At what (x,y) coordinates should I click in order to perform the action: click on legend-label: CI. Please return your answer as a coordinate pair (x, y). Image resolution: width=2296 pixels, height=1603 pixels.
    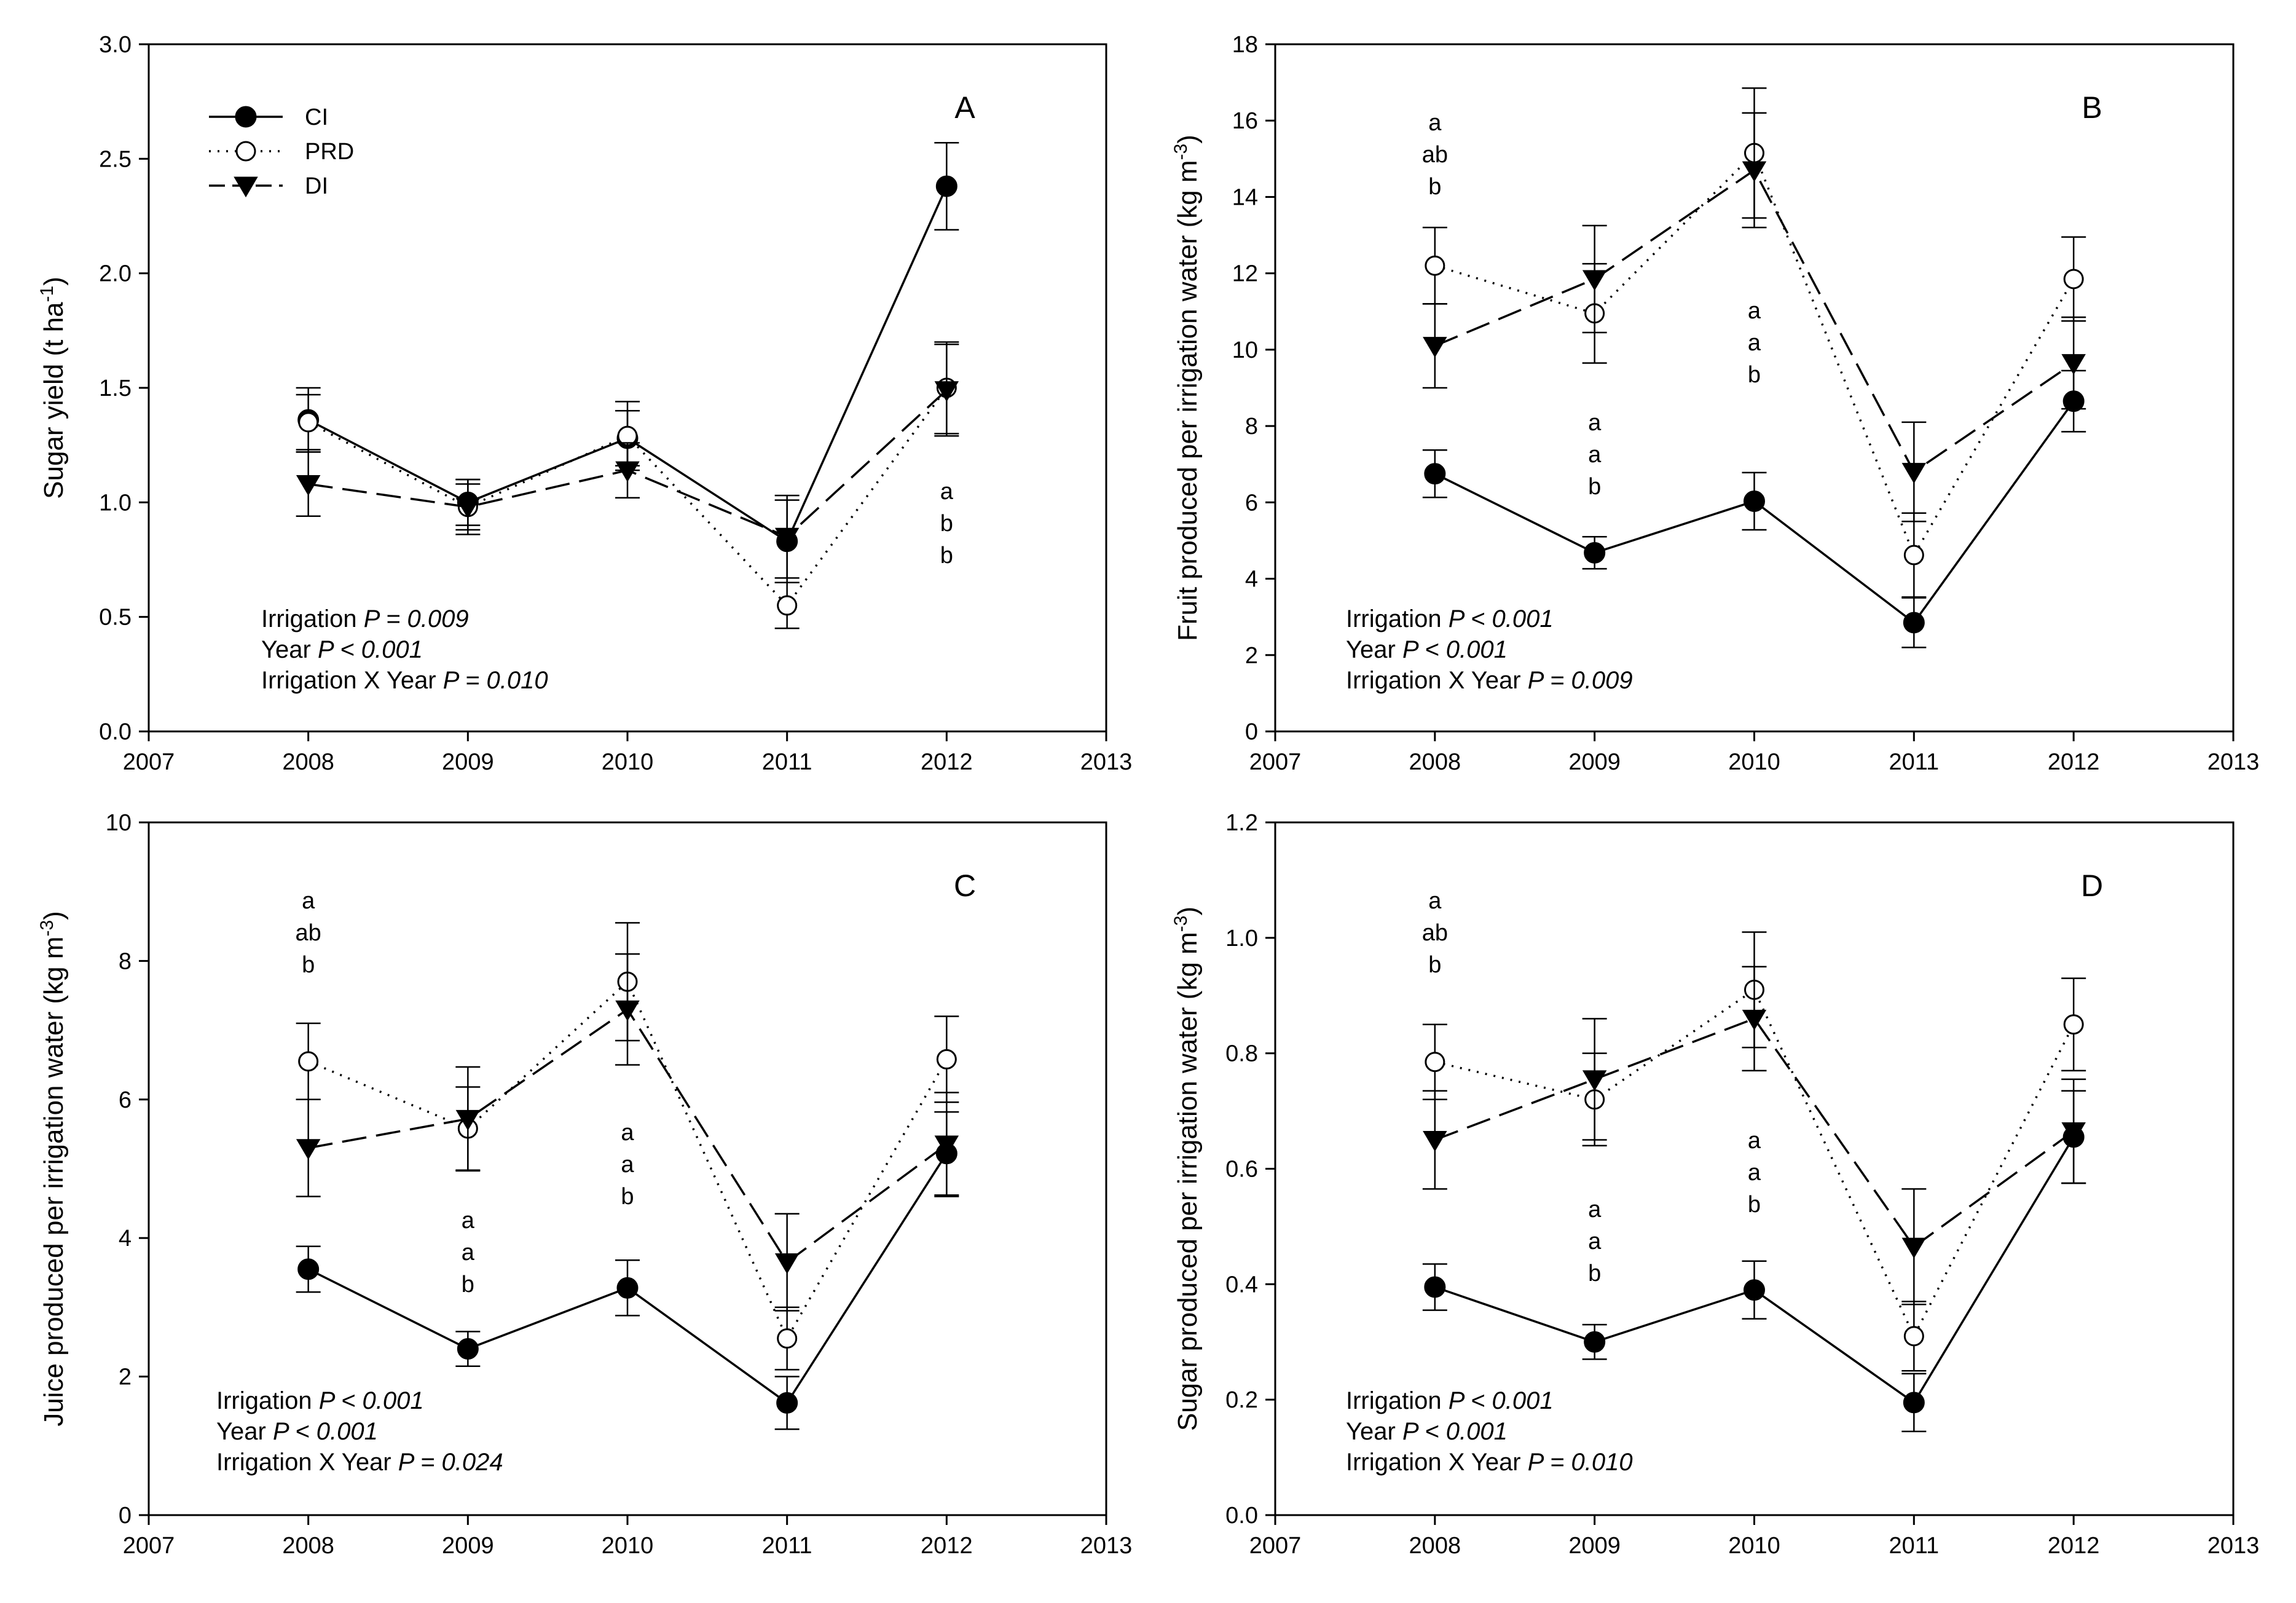
    Looking at the image, I should click on (316, 117).